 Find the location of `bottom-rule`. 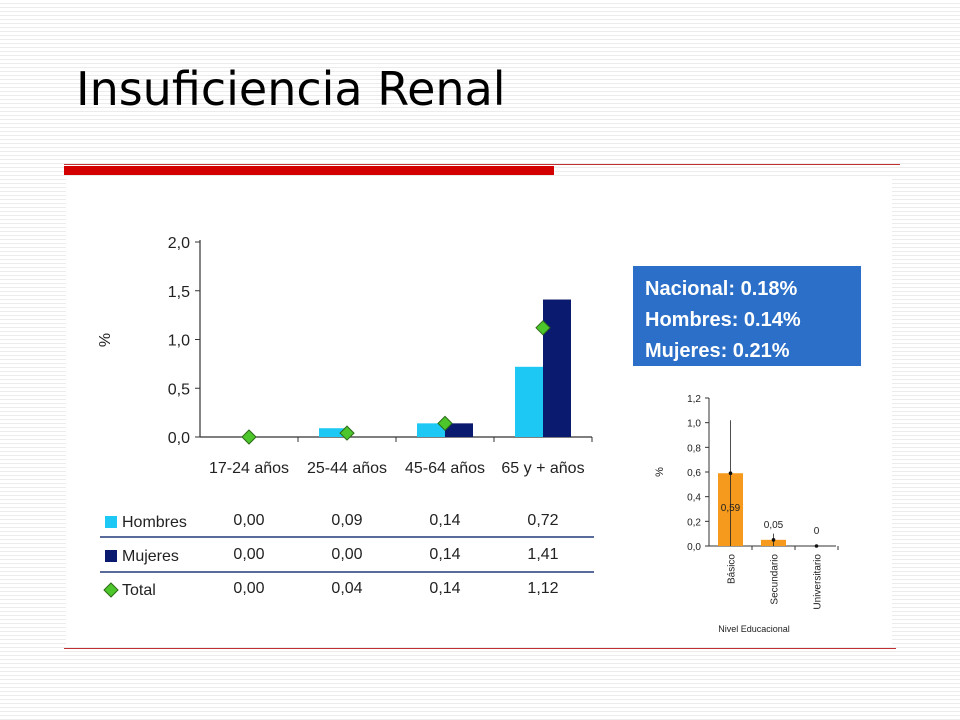

bottom-rule is located at coordinates (480, 648).